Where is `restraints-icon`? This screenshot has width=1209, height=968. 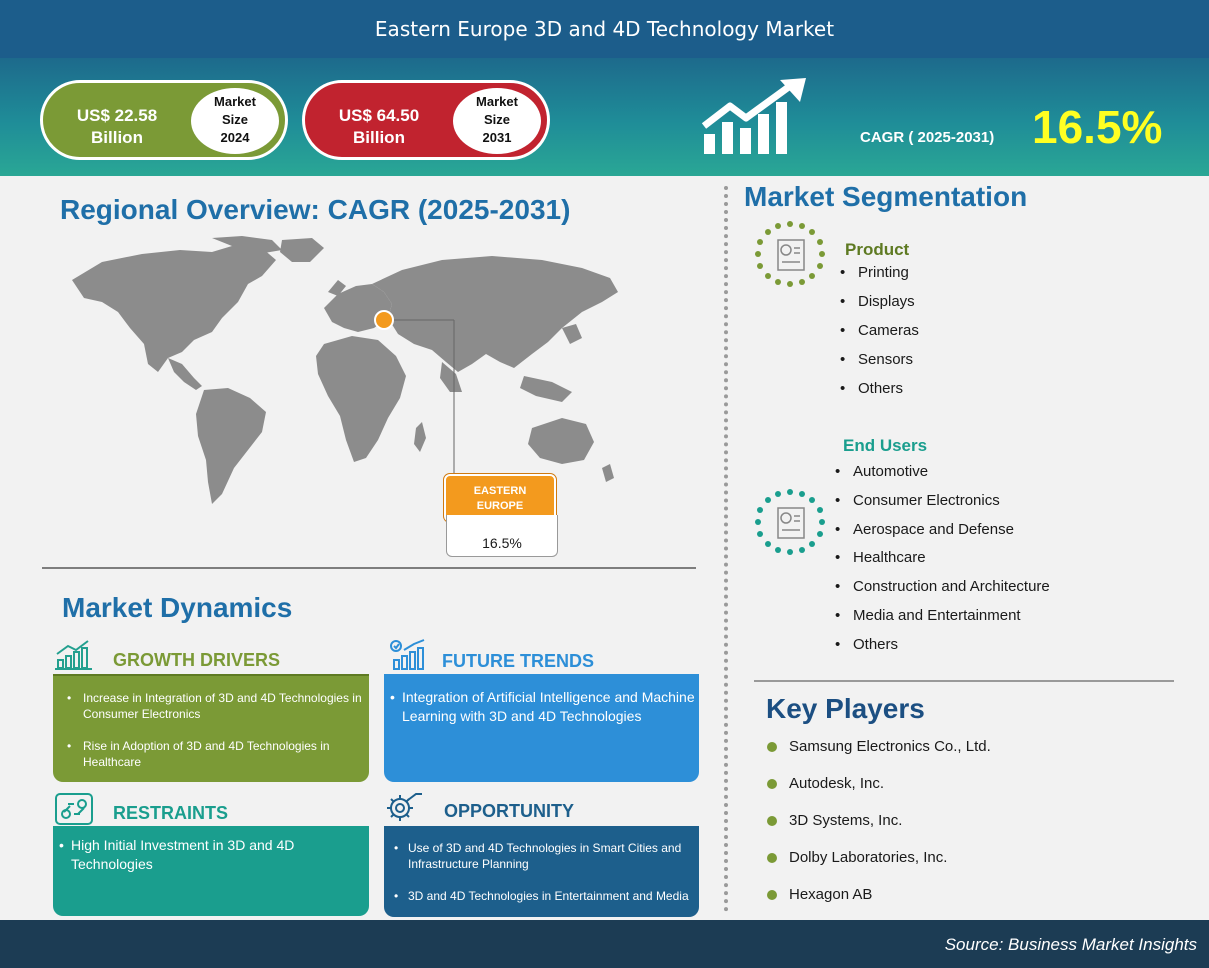 restraints-icon is located at coordinates (74, 809).